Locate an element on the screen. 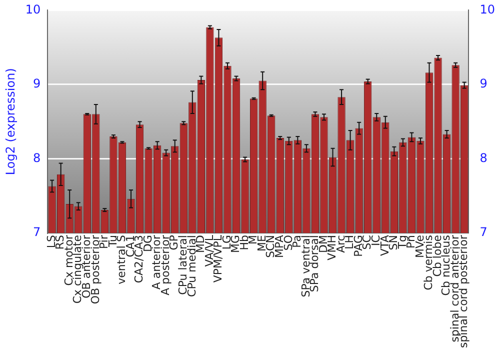 This screenshot has height=350, width=500. y-tick-label: 10 is located at coordinates (33, 9).